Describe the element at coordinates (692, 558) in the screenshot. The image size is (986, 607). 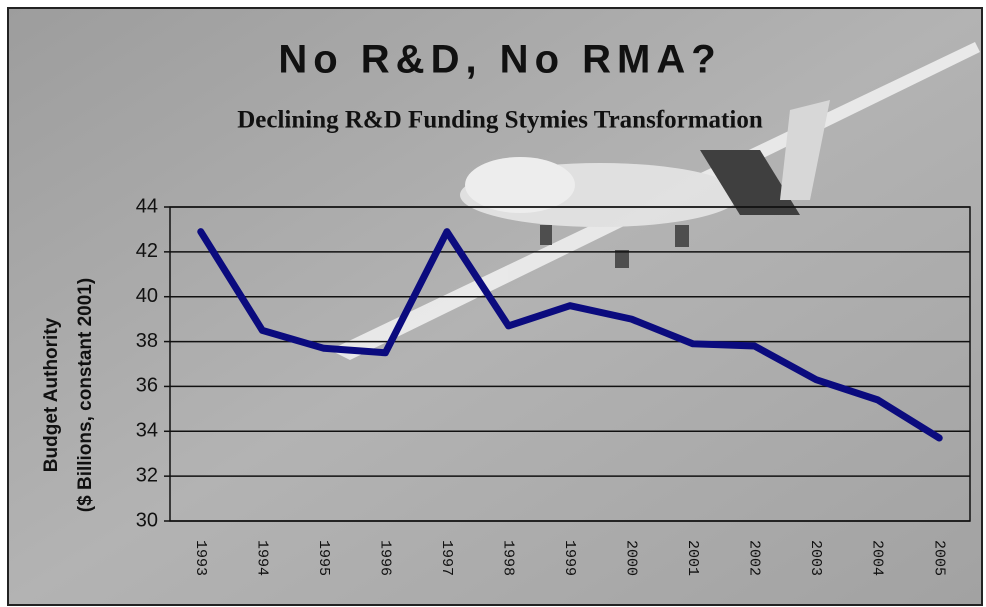
I see `x-tick-label: 2001` at that location.